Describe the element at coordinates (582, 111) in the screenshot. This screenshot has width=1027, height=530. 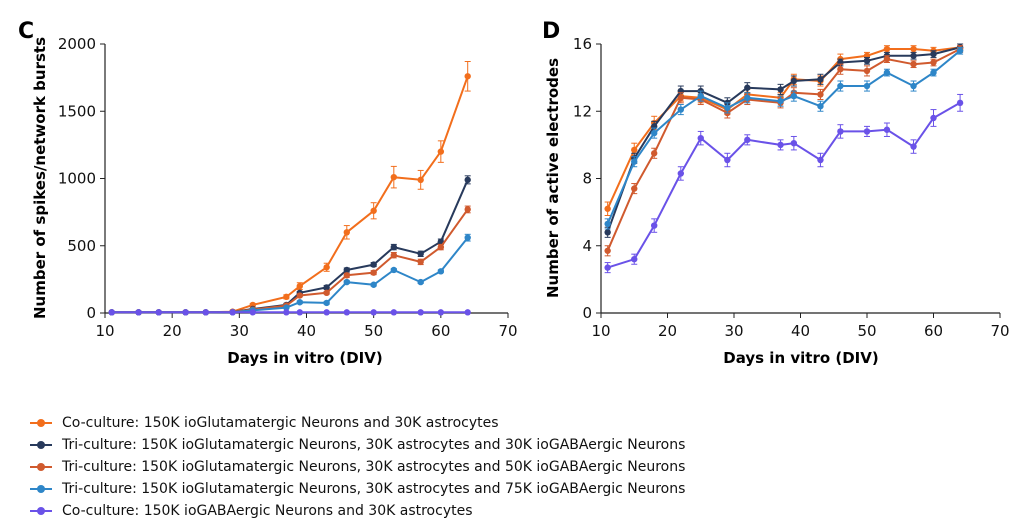
I see `y-tick-label: 12` at that location.